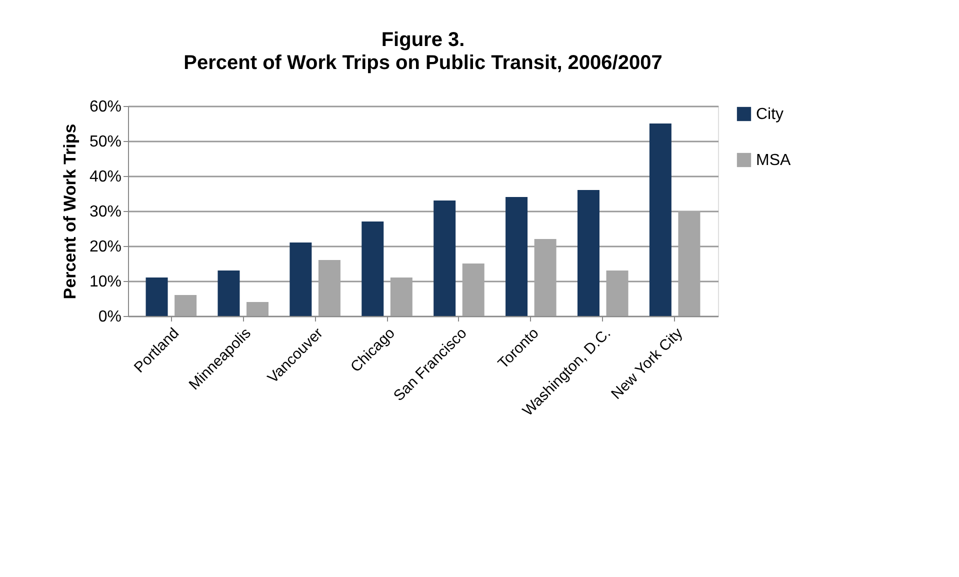 The width and height of the screenshot is (959, 577). I want to click on legend-label: City, so click(770, 114).